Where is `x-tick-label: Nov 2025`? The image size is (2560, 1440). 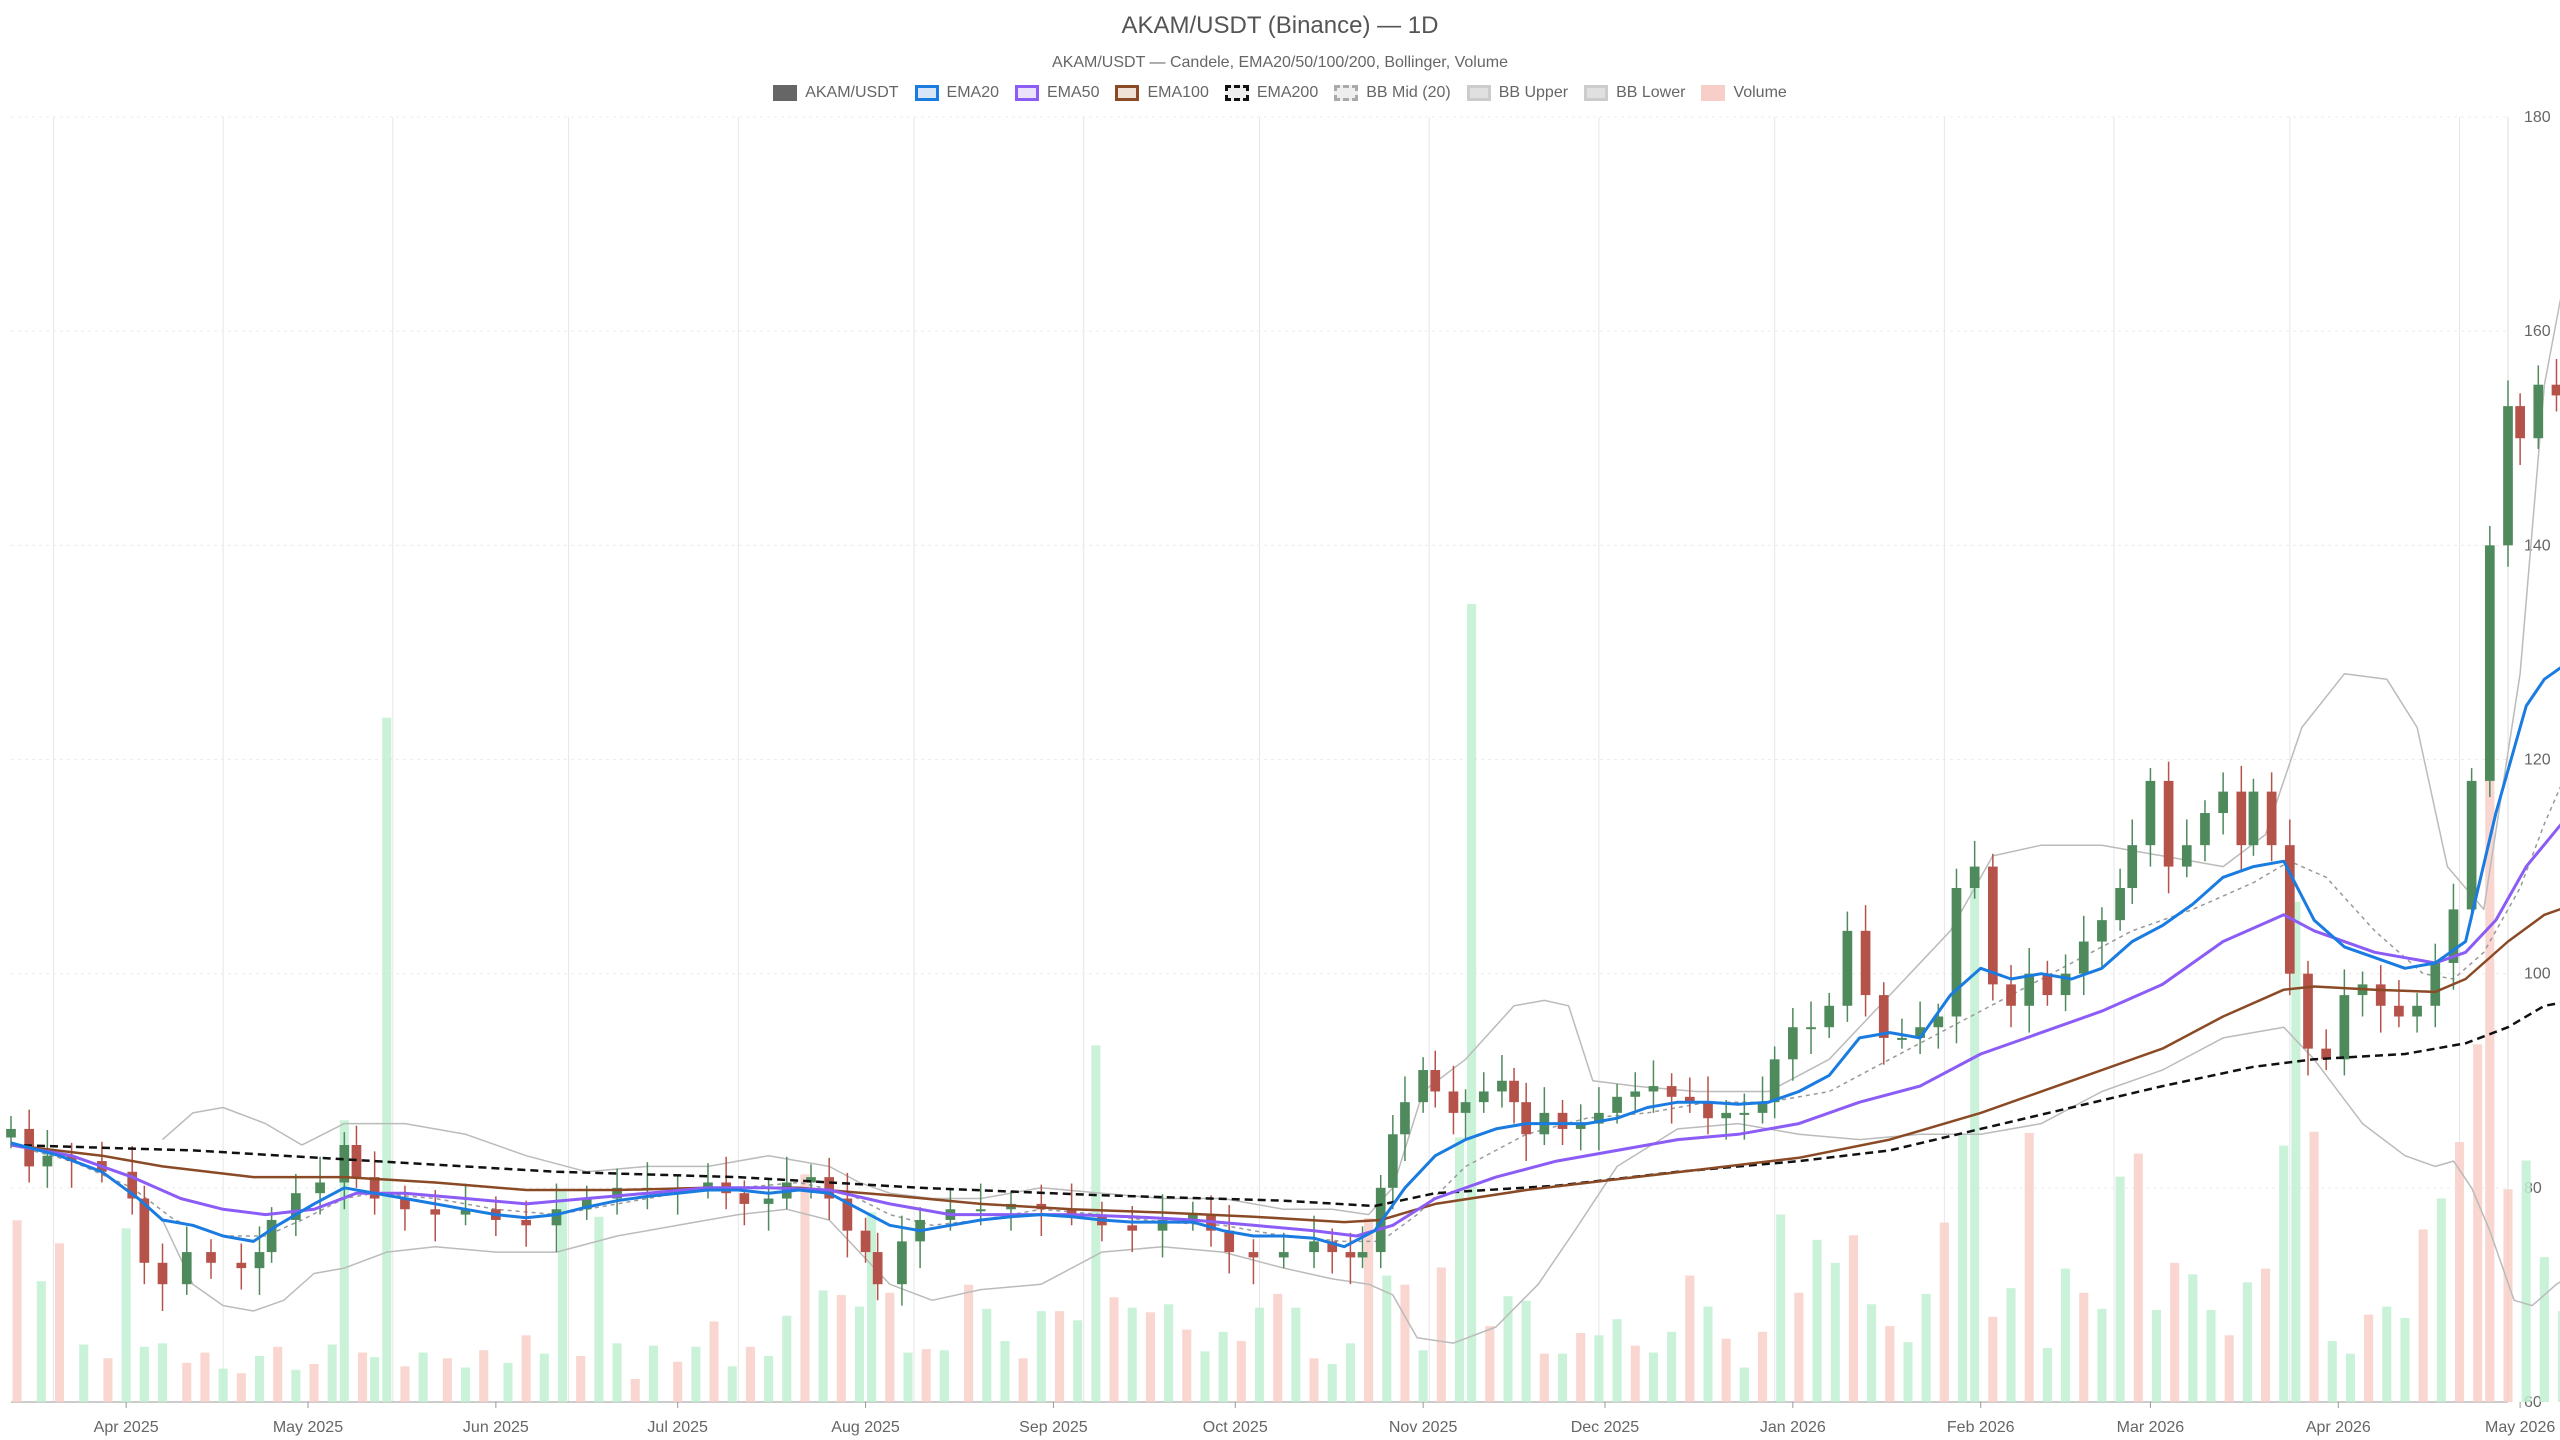
x-tick-label: Nov 2025 is located at coordinates (1423, 1427).